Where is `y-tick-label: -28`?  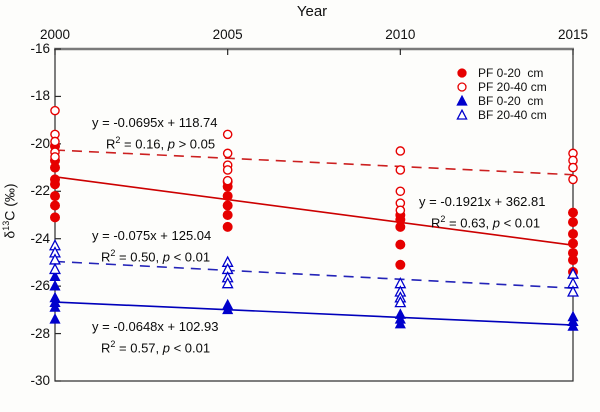 y-tick-label: -28 is located at coordinates (40, 333).